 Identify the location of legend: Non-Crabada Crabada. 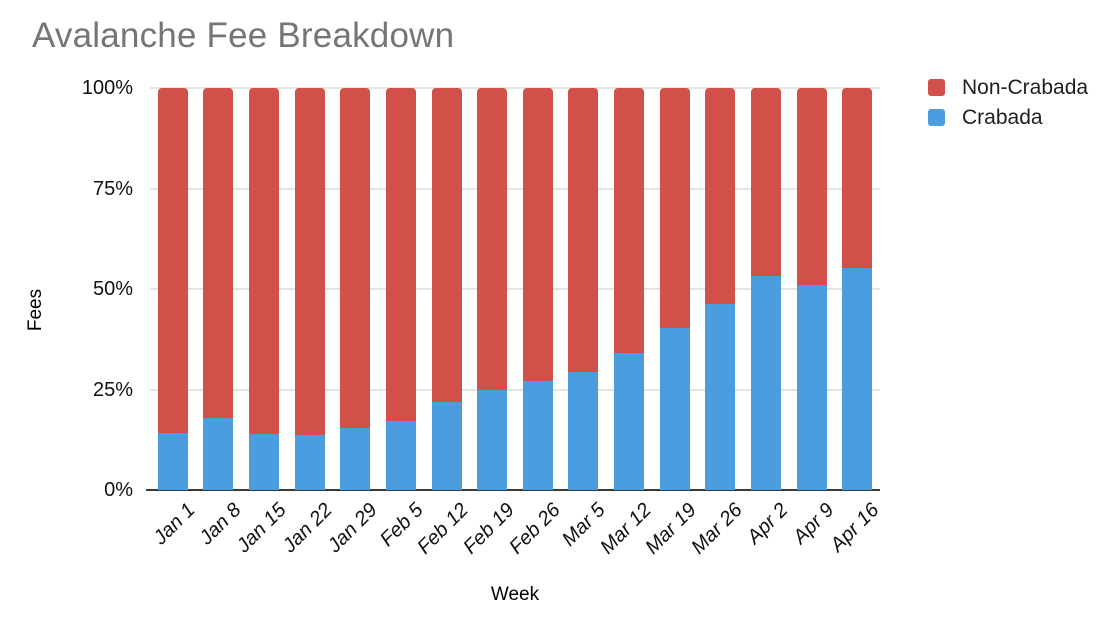
(1008, 102).